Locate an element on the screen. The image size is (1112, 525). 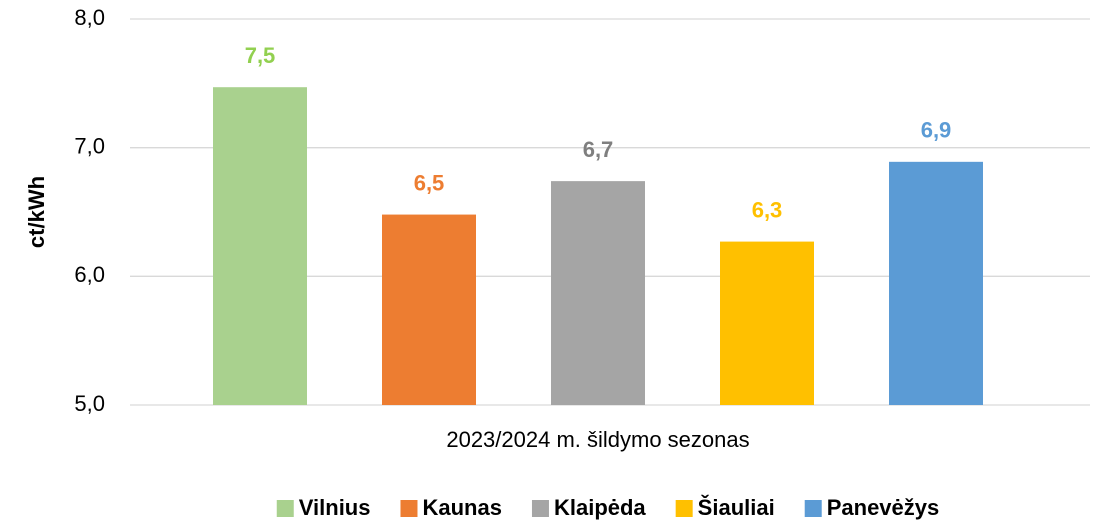
y-tick-label: 6,0 is located at coordinates (89, 274).